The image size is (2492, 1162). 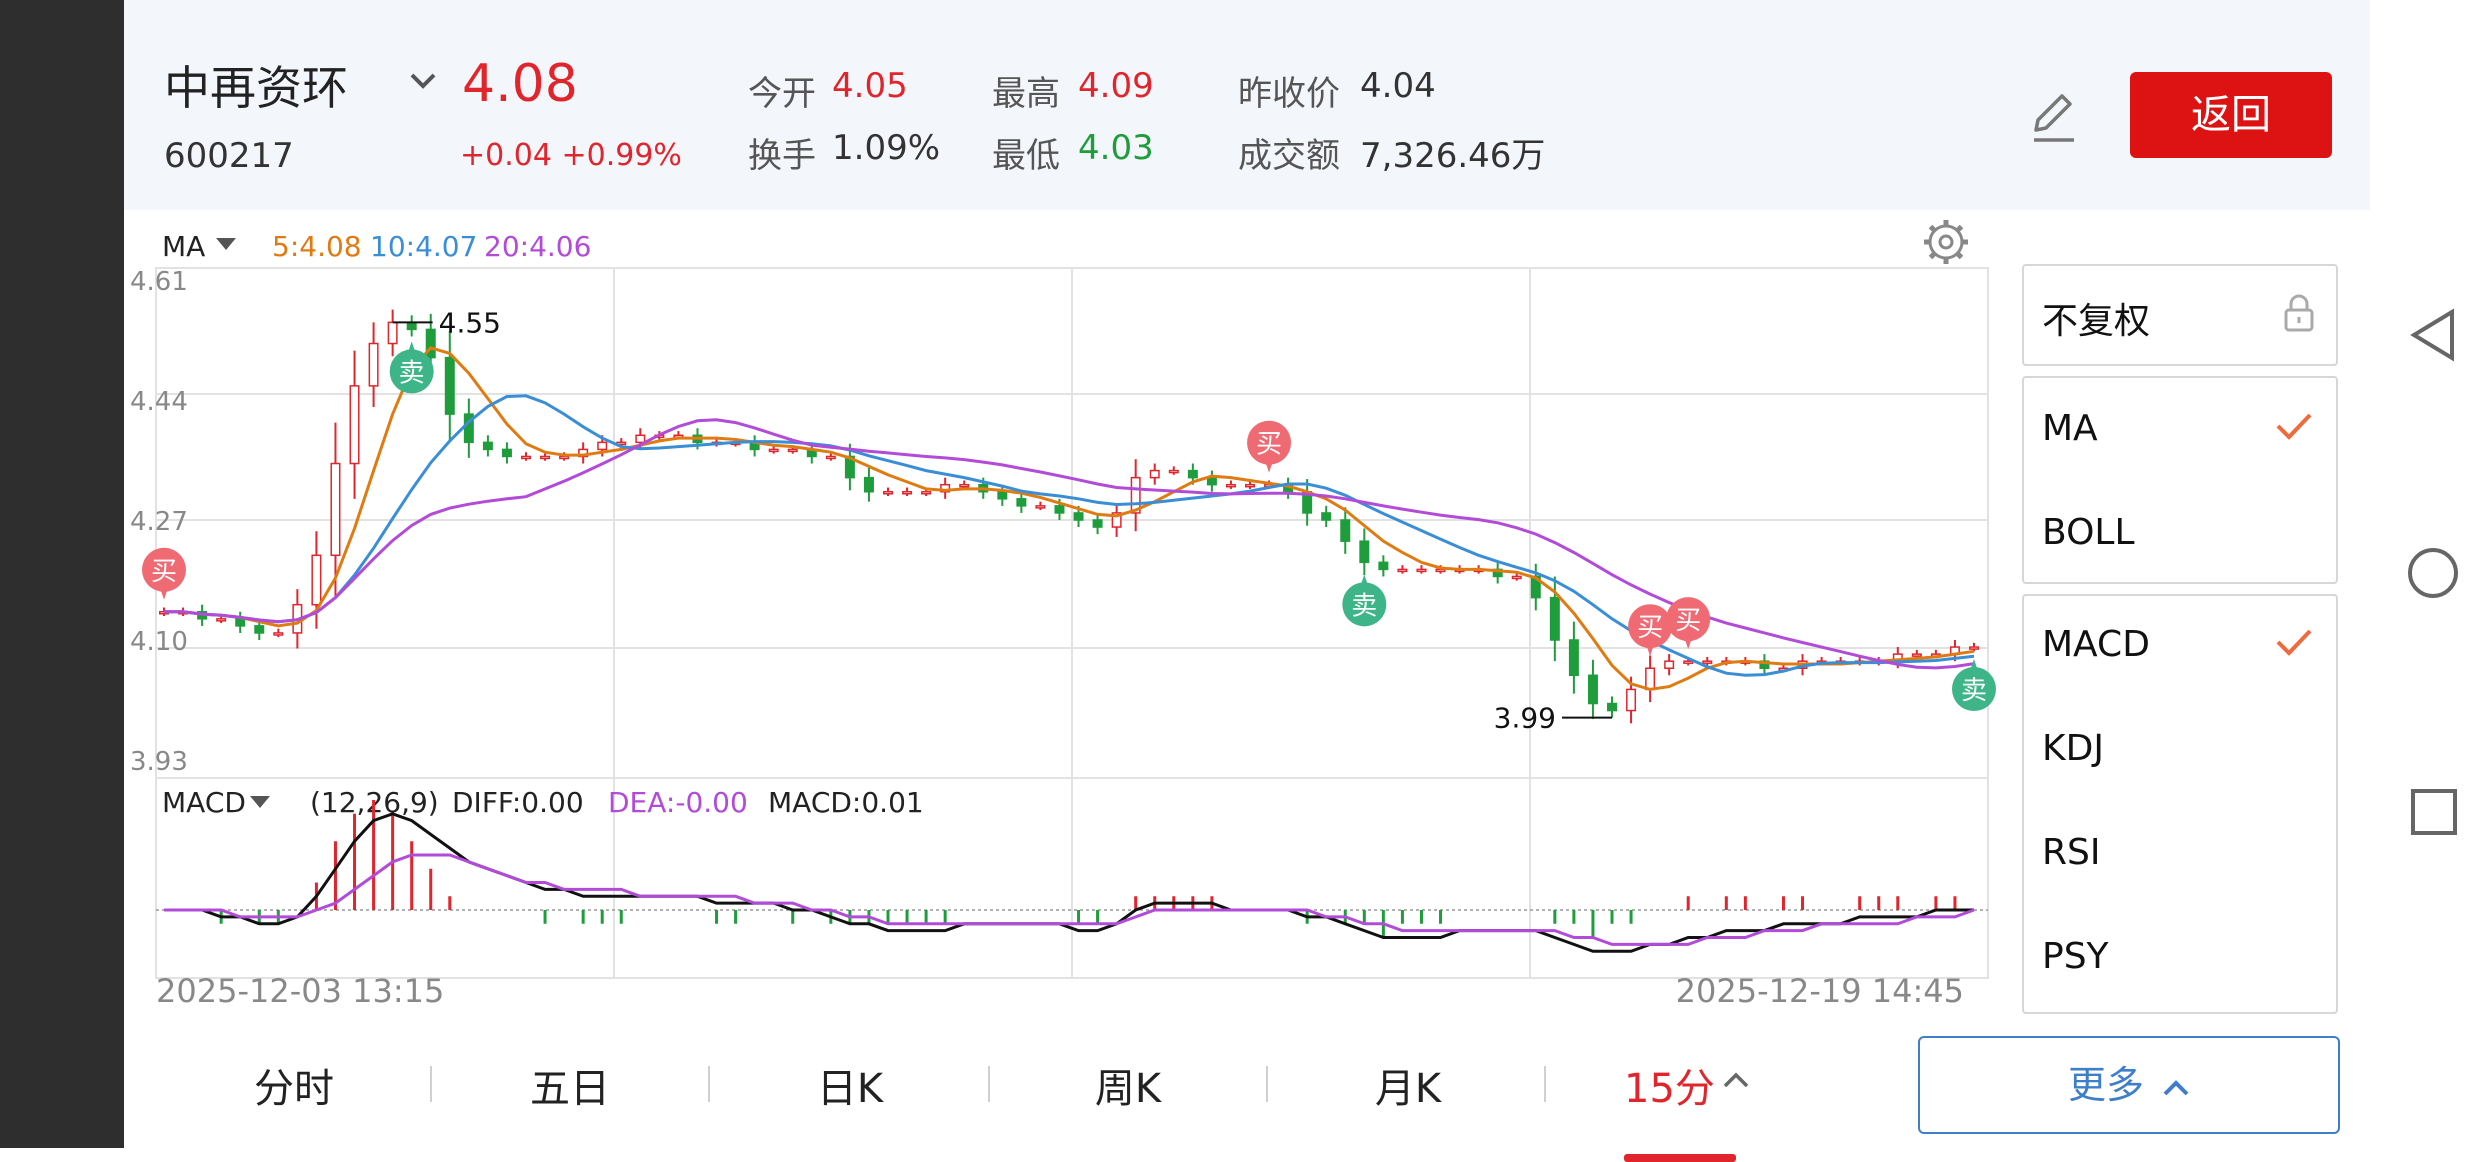 I want to click on dea-line, so click(x=1069, y=899).